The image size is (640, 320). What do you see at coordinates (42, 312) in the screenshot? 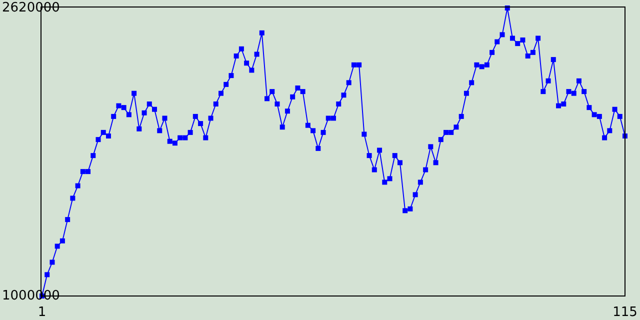
I see `x-tick-label: 1` at bounding box center [42, 312].